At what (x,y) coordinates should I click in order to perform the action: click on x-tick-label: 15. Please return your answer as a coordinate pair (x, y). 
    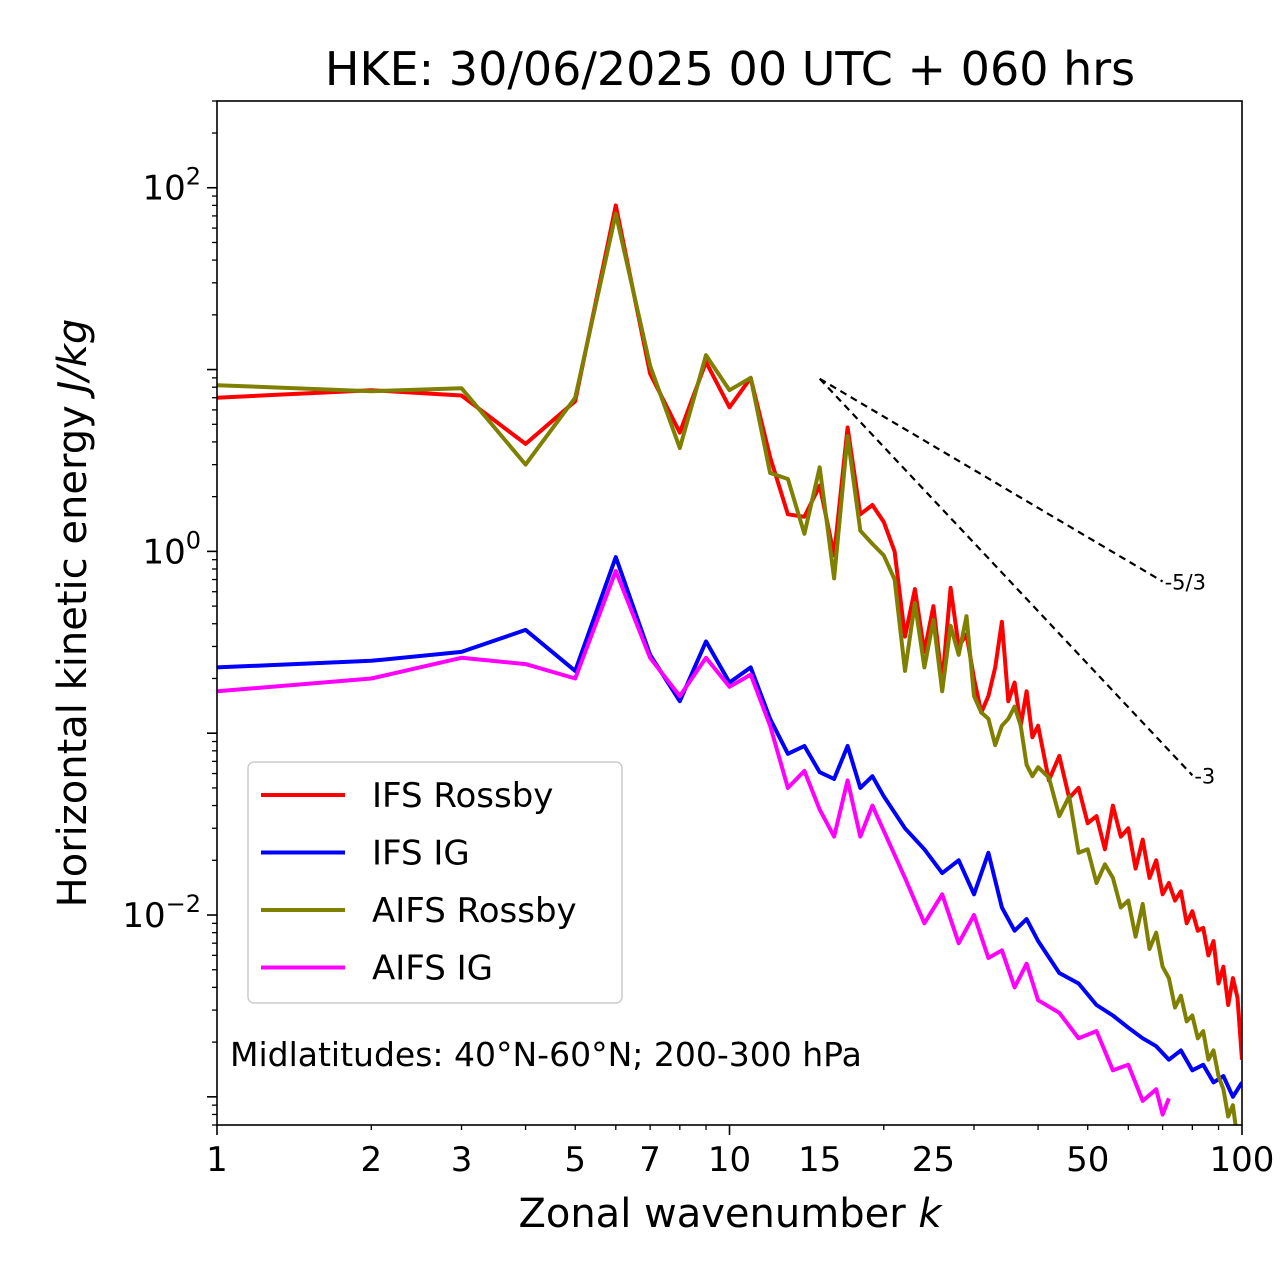
    Looking at the image, I should click on (819, 1160).